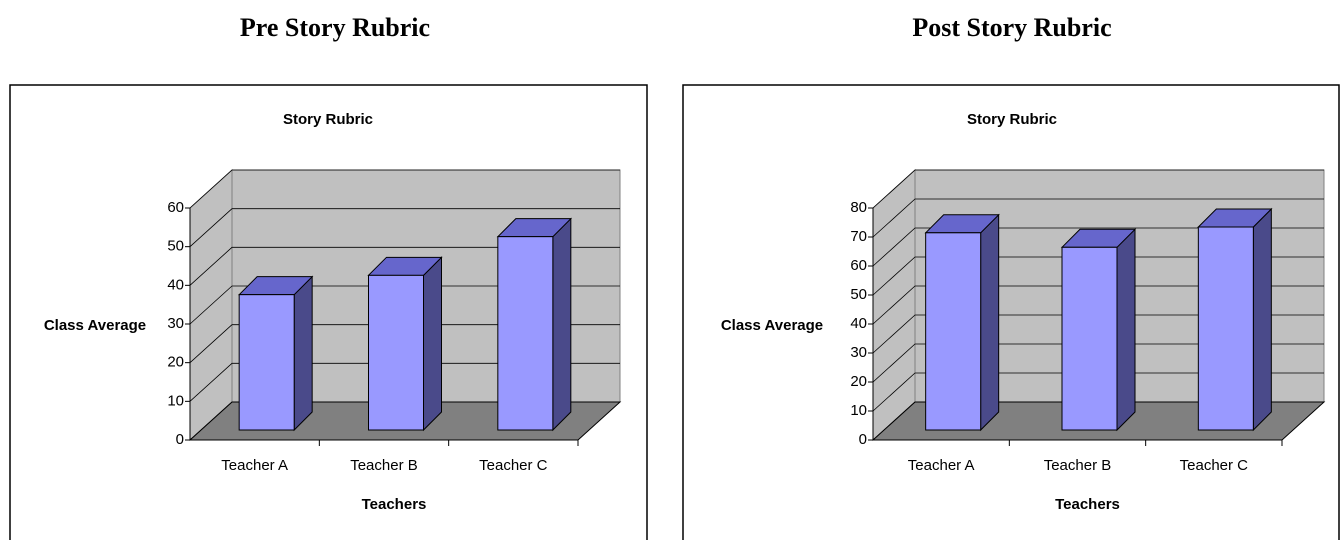 The width and height of the screenshot is (1340, 540). What do you see at coordinates (858, 236) in the screenshot?
I see `y-tick-label: 70` at bounding box center [858, 236].